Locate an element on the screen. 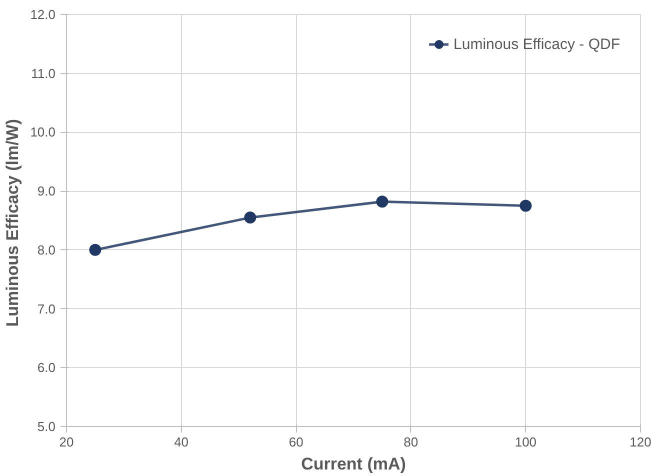  y-tick-label: 12.0 is located at coordinates (43, 14).